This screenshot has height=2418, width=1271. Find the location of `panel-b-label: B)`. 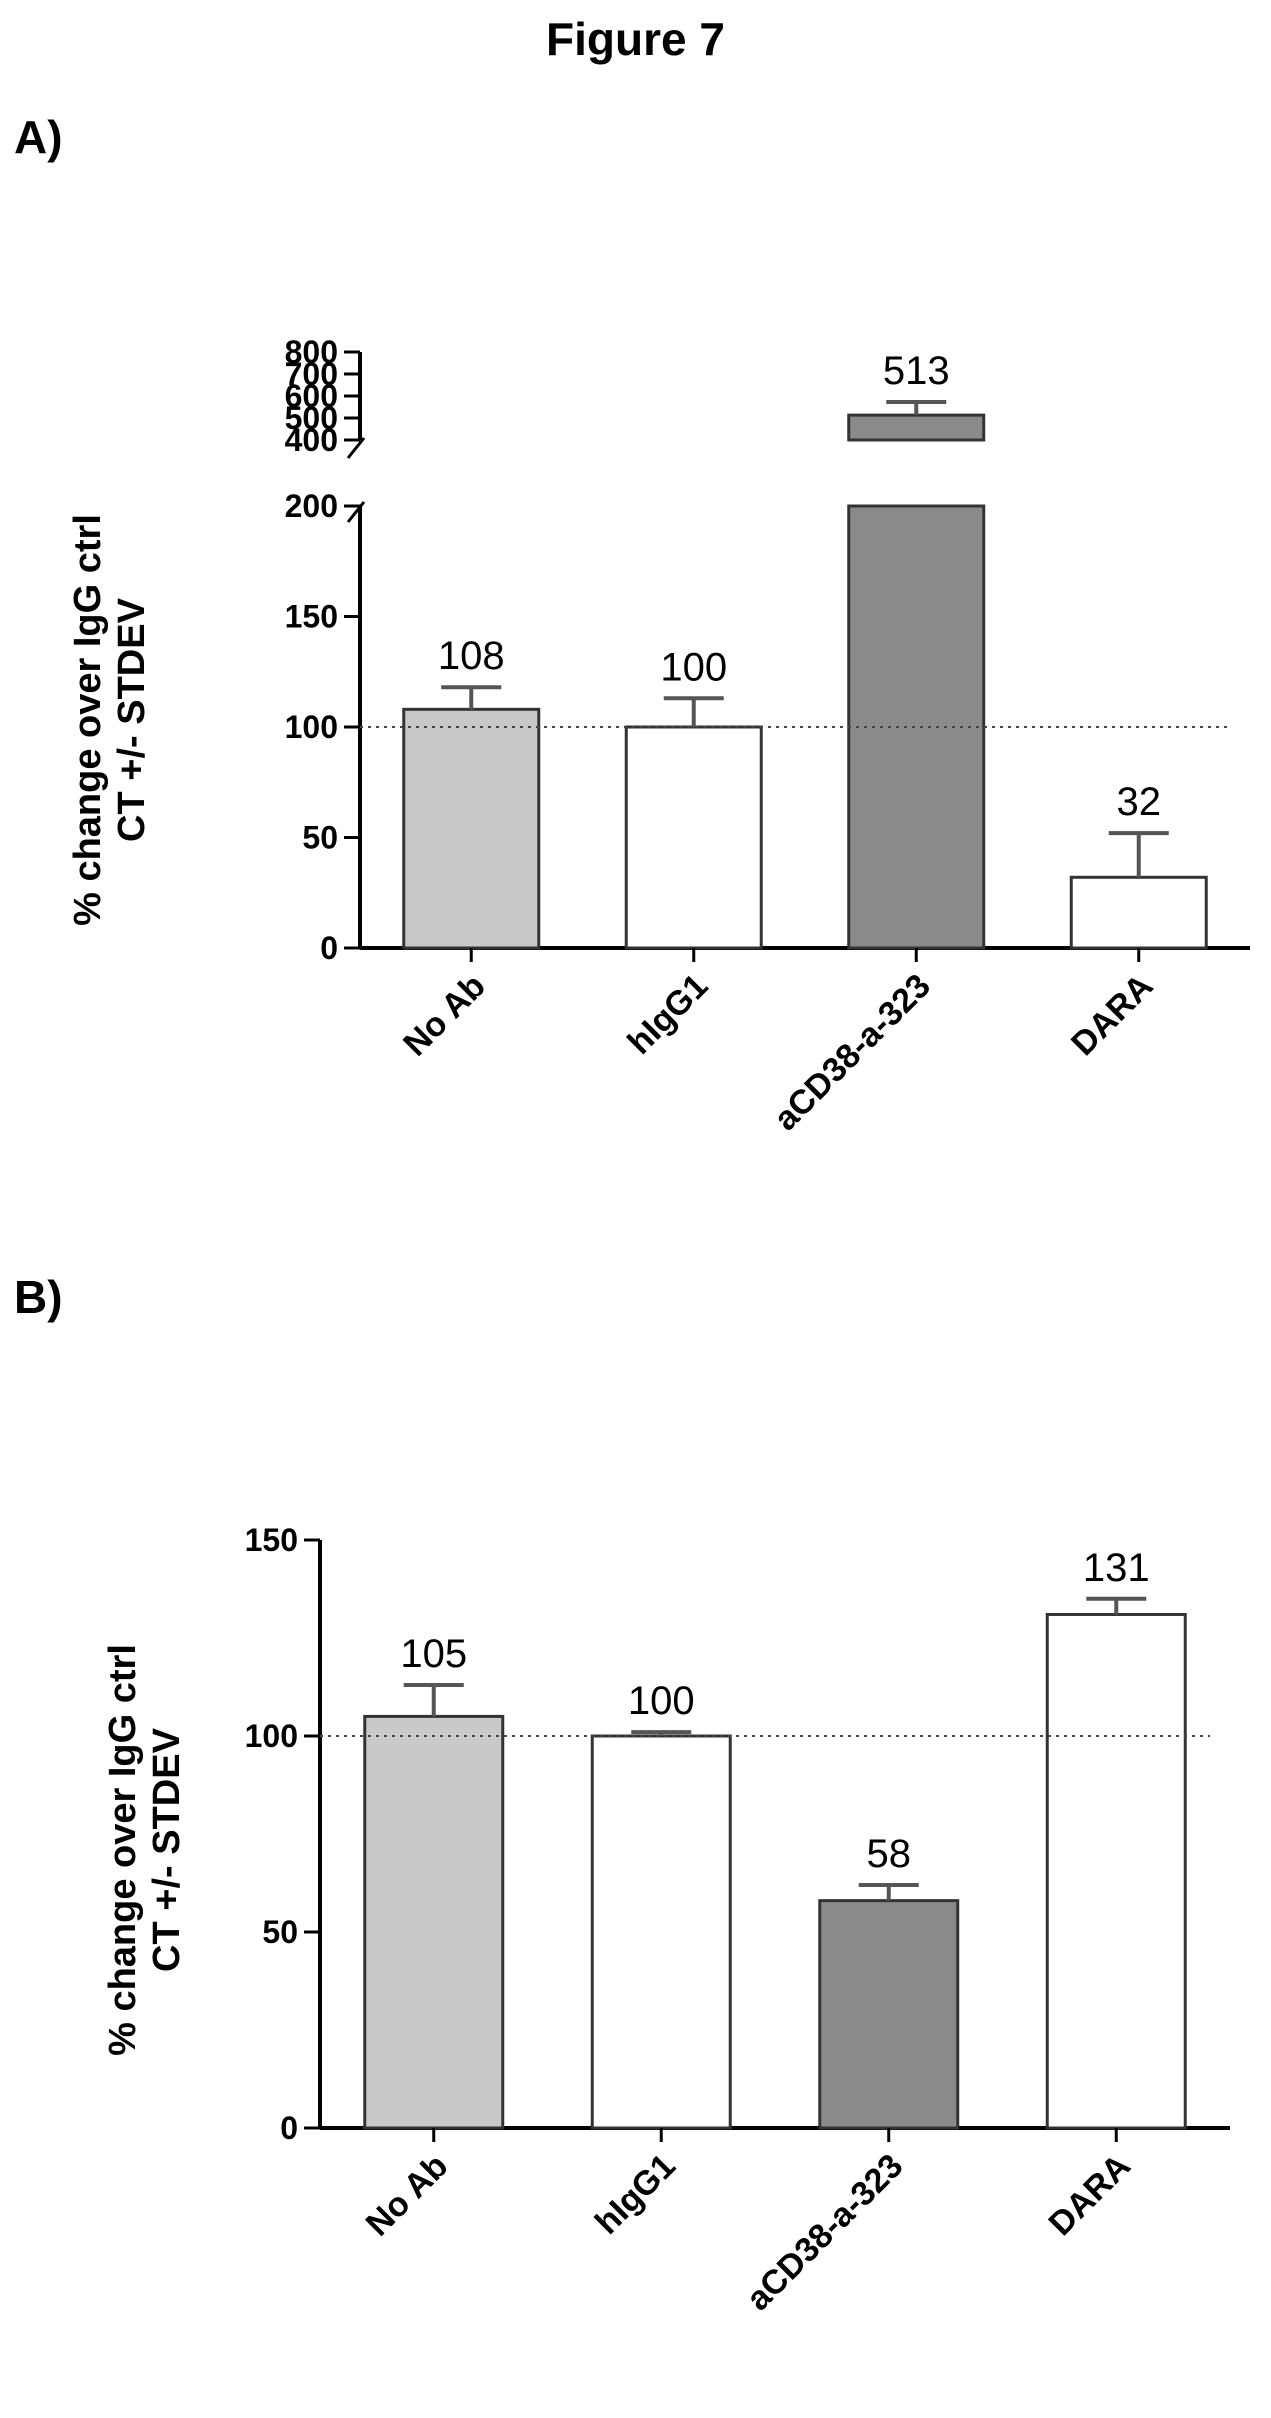

panel-b-label: B) is located at coordinates (38, 1297).